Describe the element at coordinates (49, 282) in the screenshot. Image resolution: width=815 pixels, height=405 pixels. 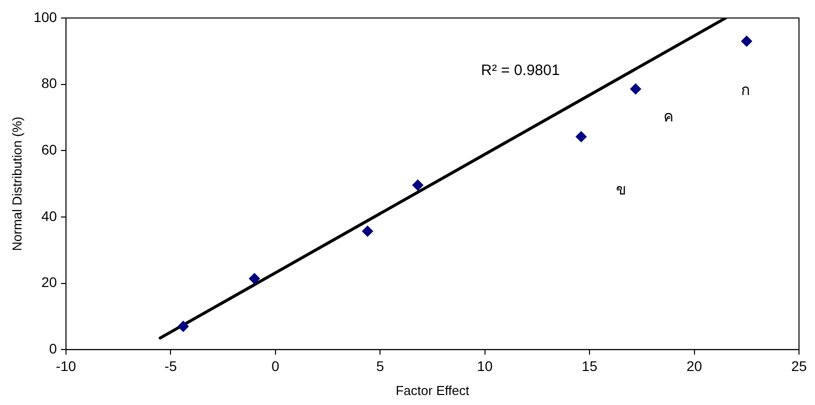
I see `y-tick-label: 20` at that location.